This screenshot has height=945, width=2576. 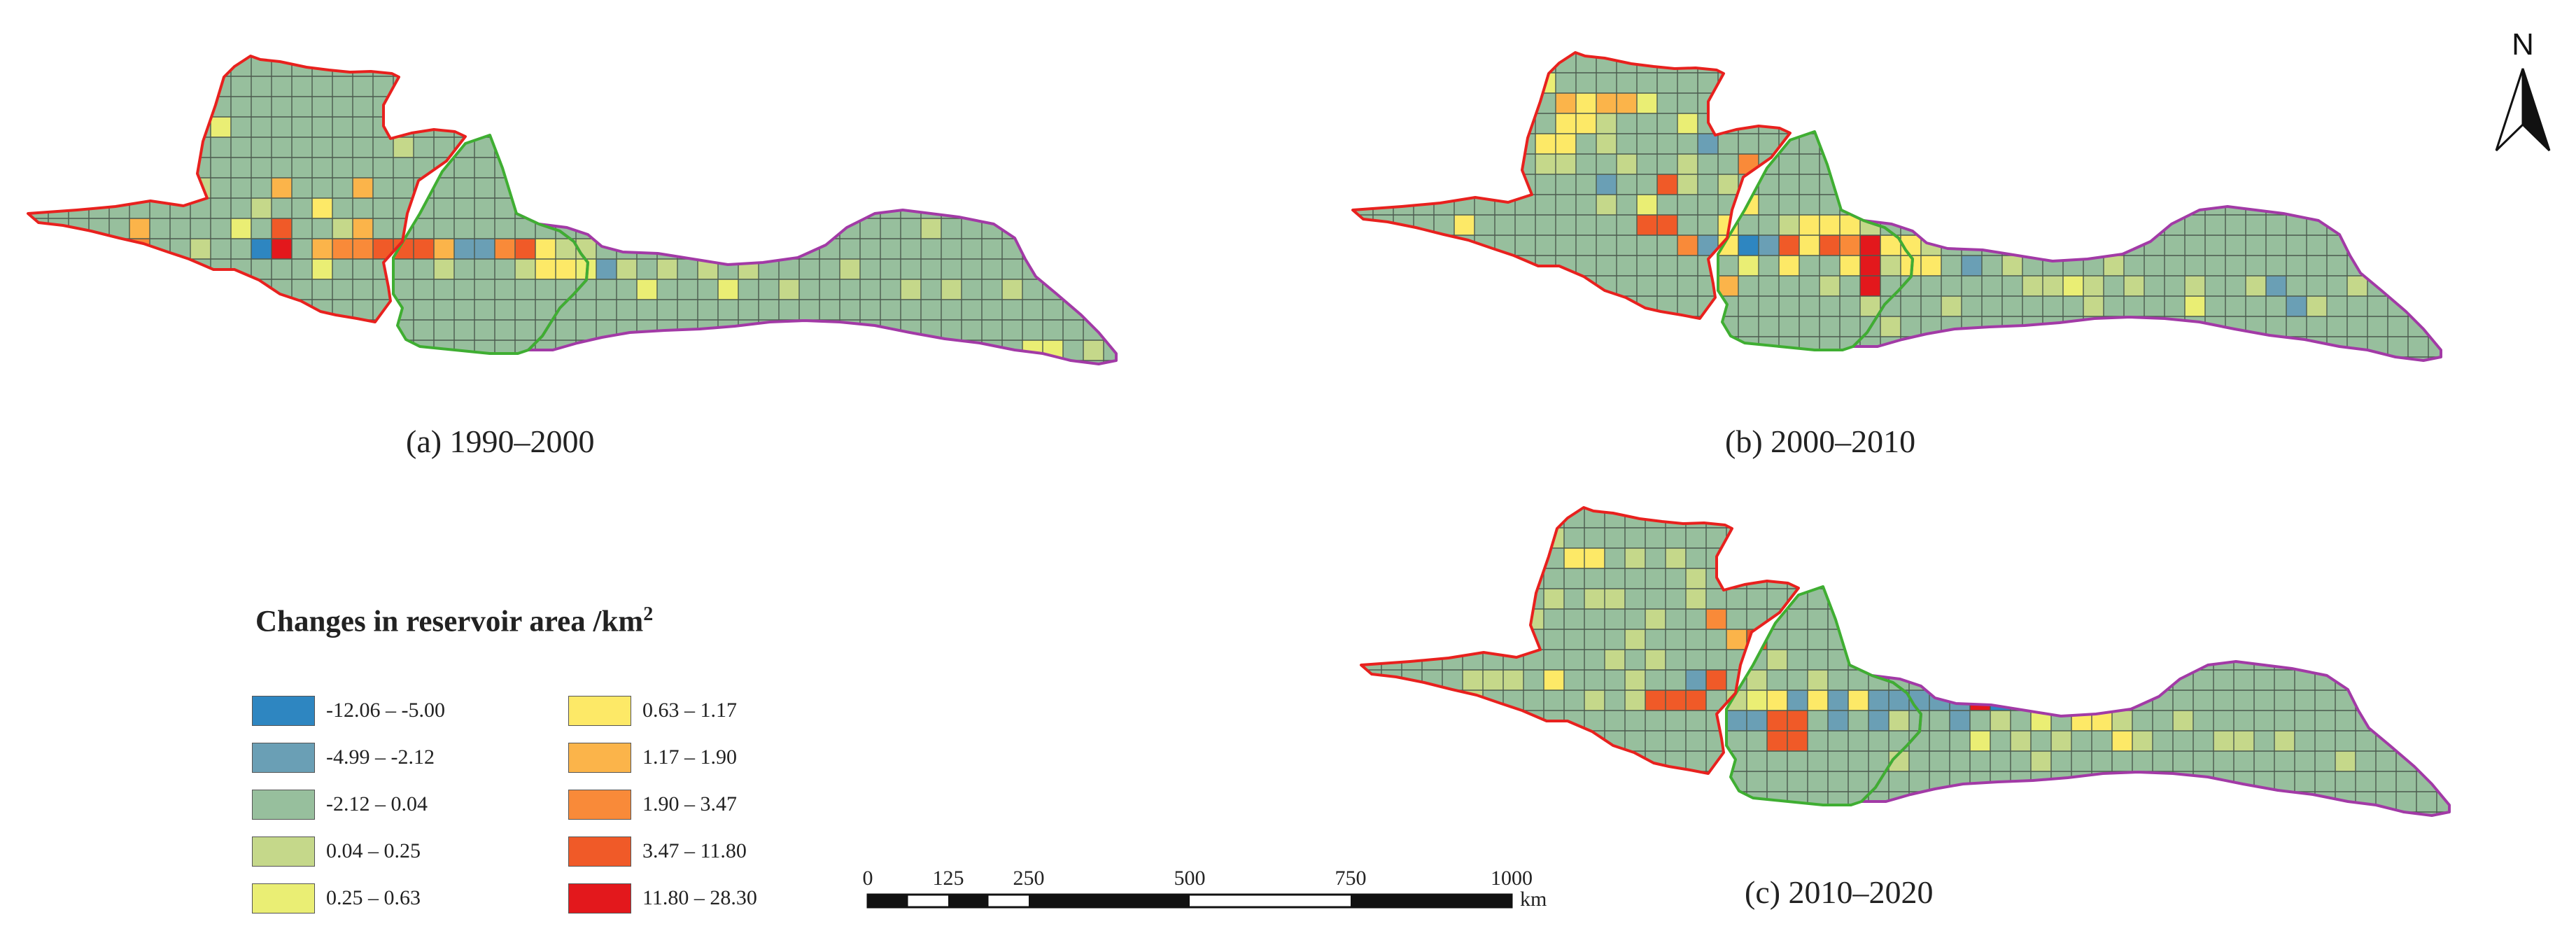 I want to click on scale-tick-label: 0, so click(x=867, y=878).